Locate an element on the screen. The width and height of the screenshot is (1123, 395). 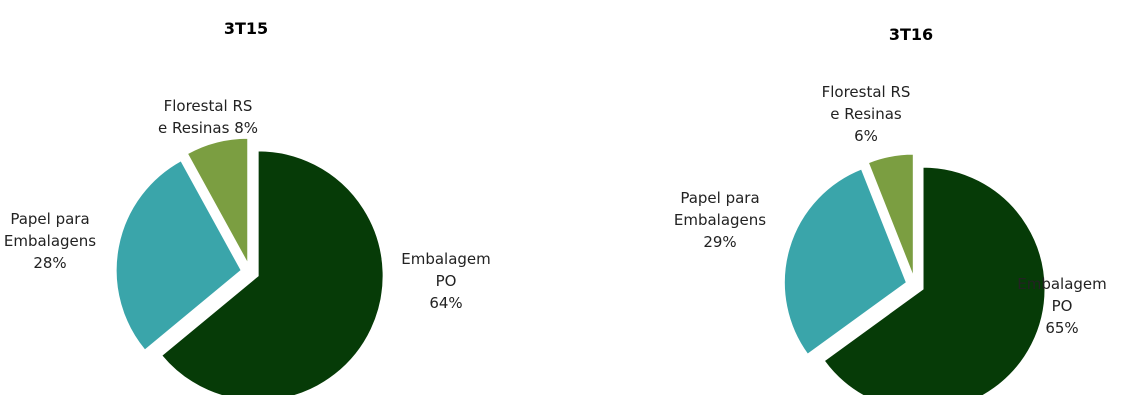
slice-label: Embalagem PO 65% is located at coordinates (1062, 306).